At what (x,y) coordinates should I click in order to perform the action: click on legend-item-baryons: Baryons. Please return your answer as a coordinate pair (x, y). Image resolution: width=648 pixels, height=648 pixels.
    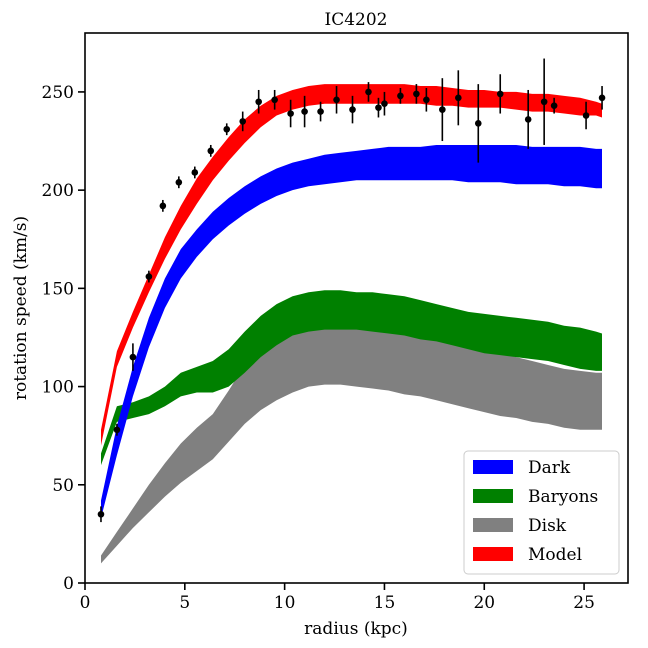
    Looking at the image, I should click on (535, 497).